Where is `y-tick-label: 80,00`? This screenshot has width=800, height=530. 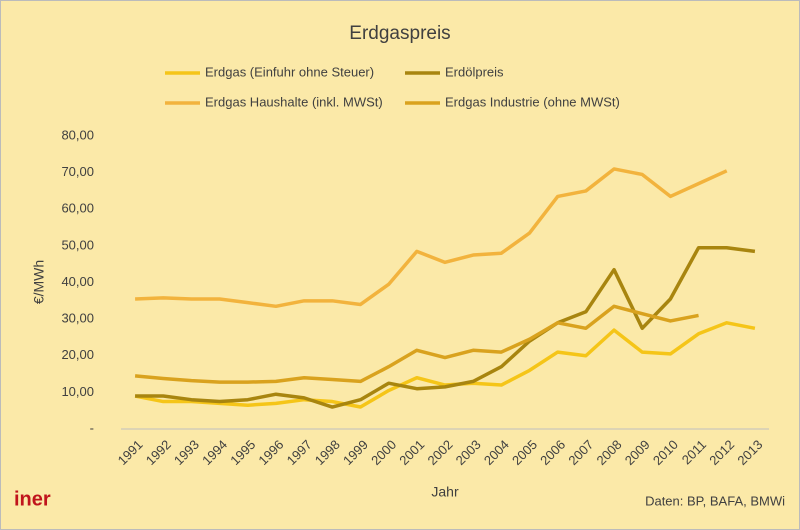 y-tick-label: 80,00 is located at coordinates (77, 134).